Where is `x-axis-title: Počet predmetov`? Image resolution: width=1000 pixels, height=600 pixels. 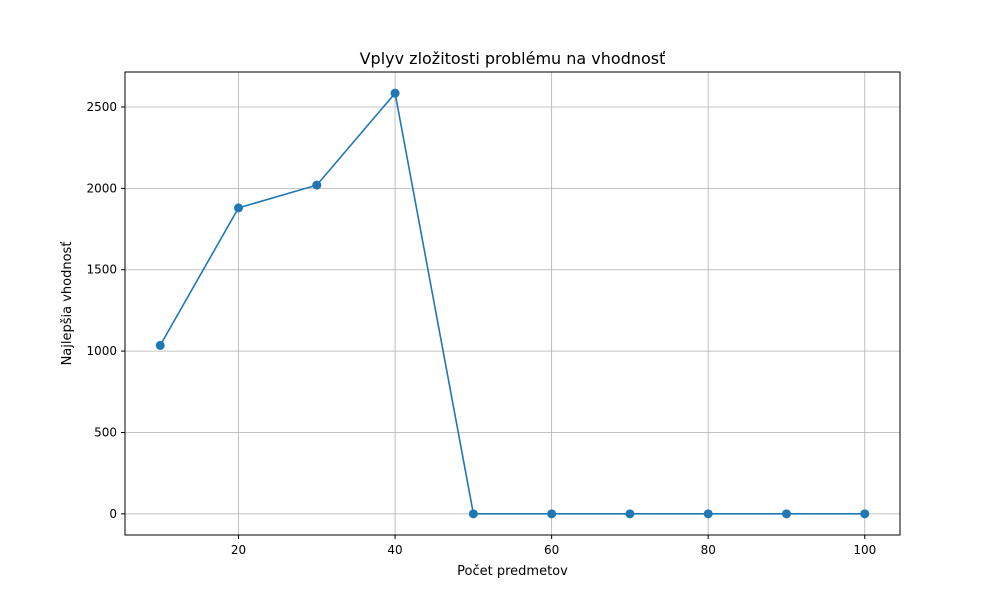 x-axis-title: Počet predmetov is located at coordinates (512, 571).